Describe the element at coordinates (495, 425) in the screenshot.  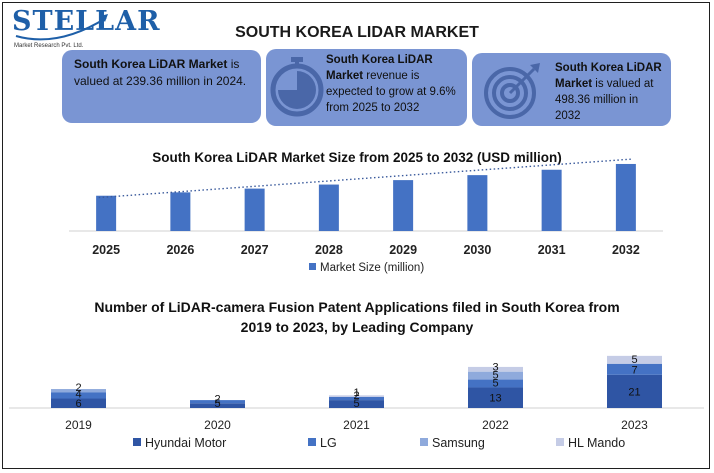
I see `x-tick-label: 2022` at that location.